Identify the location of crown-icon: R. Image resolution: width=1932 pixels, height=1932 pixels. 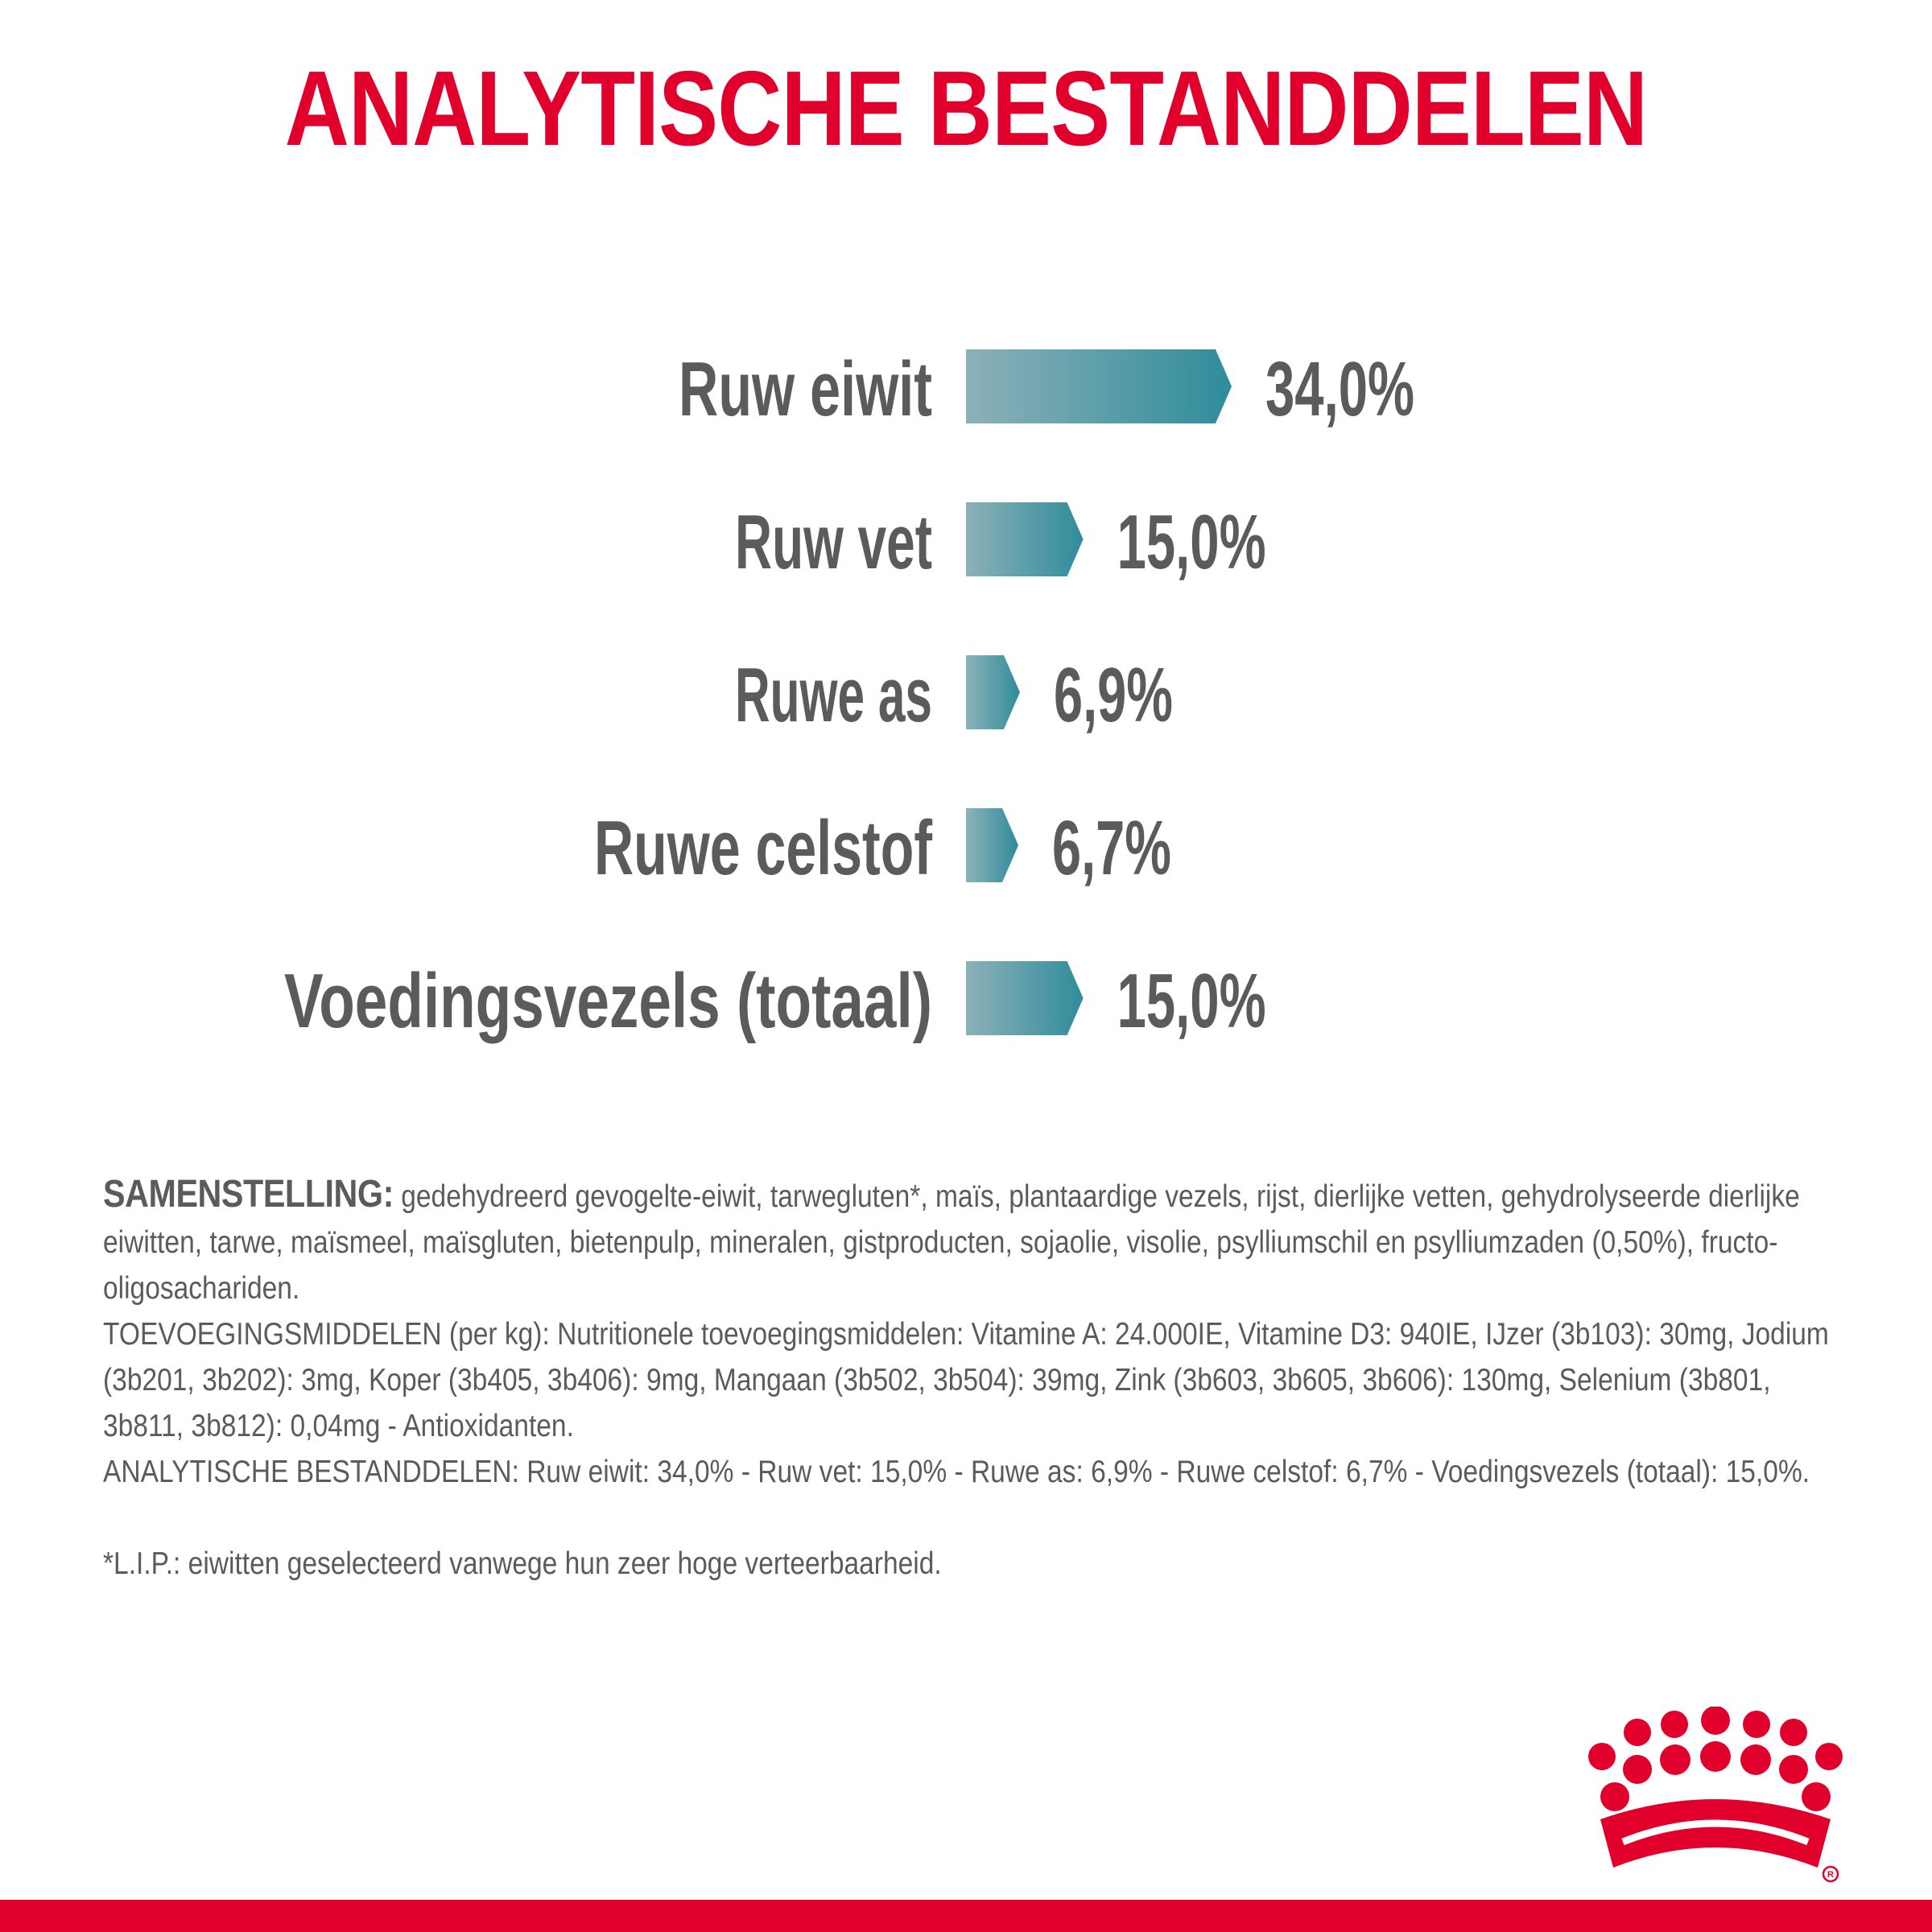
(1715, 1795).